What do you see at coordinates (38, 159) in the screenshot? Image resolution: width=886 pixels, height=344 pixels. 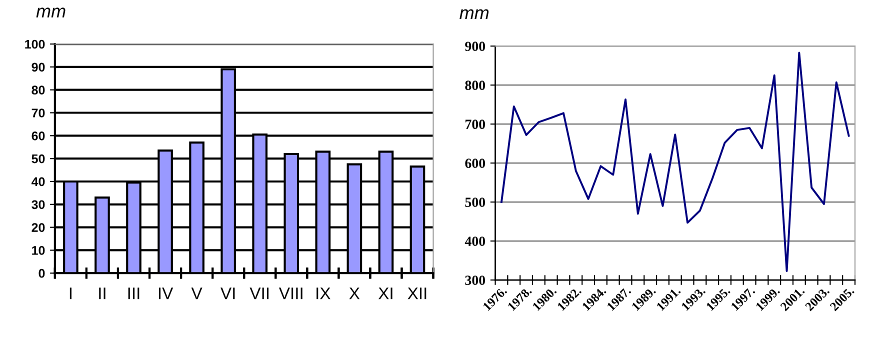 I see `y-tick-label: 50` at bounding box center [38, 159].